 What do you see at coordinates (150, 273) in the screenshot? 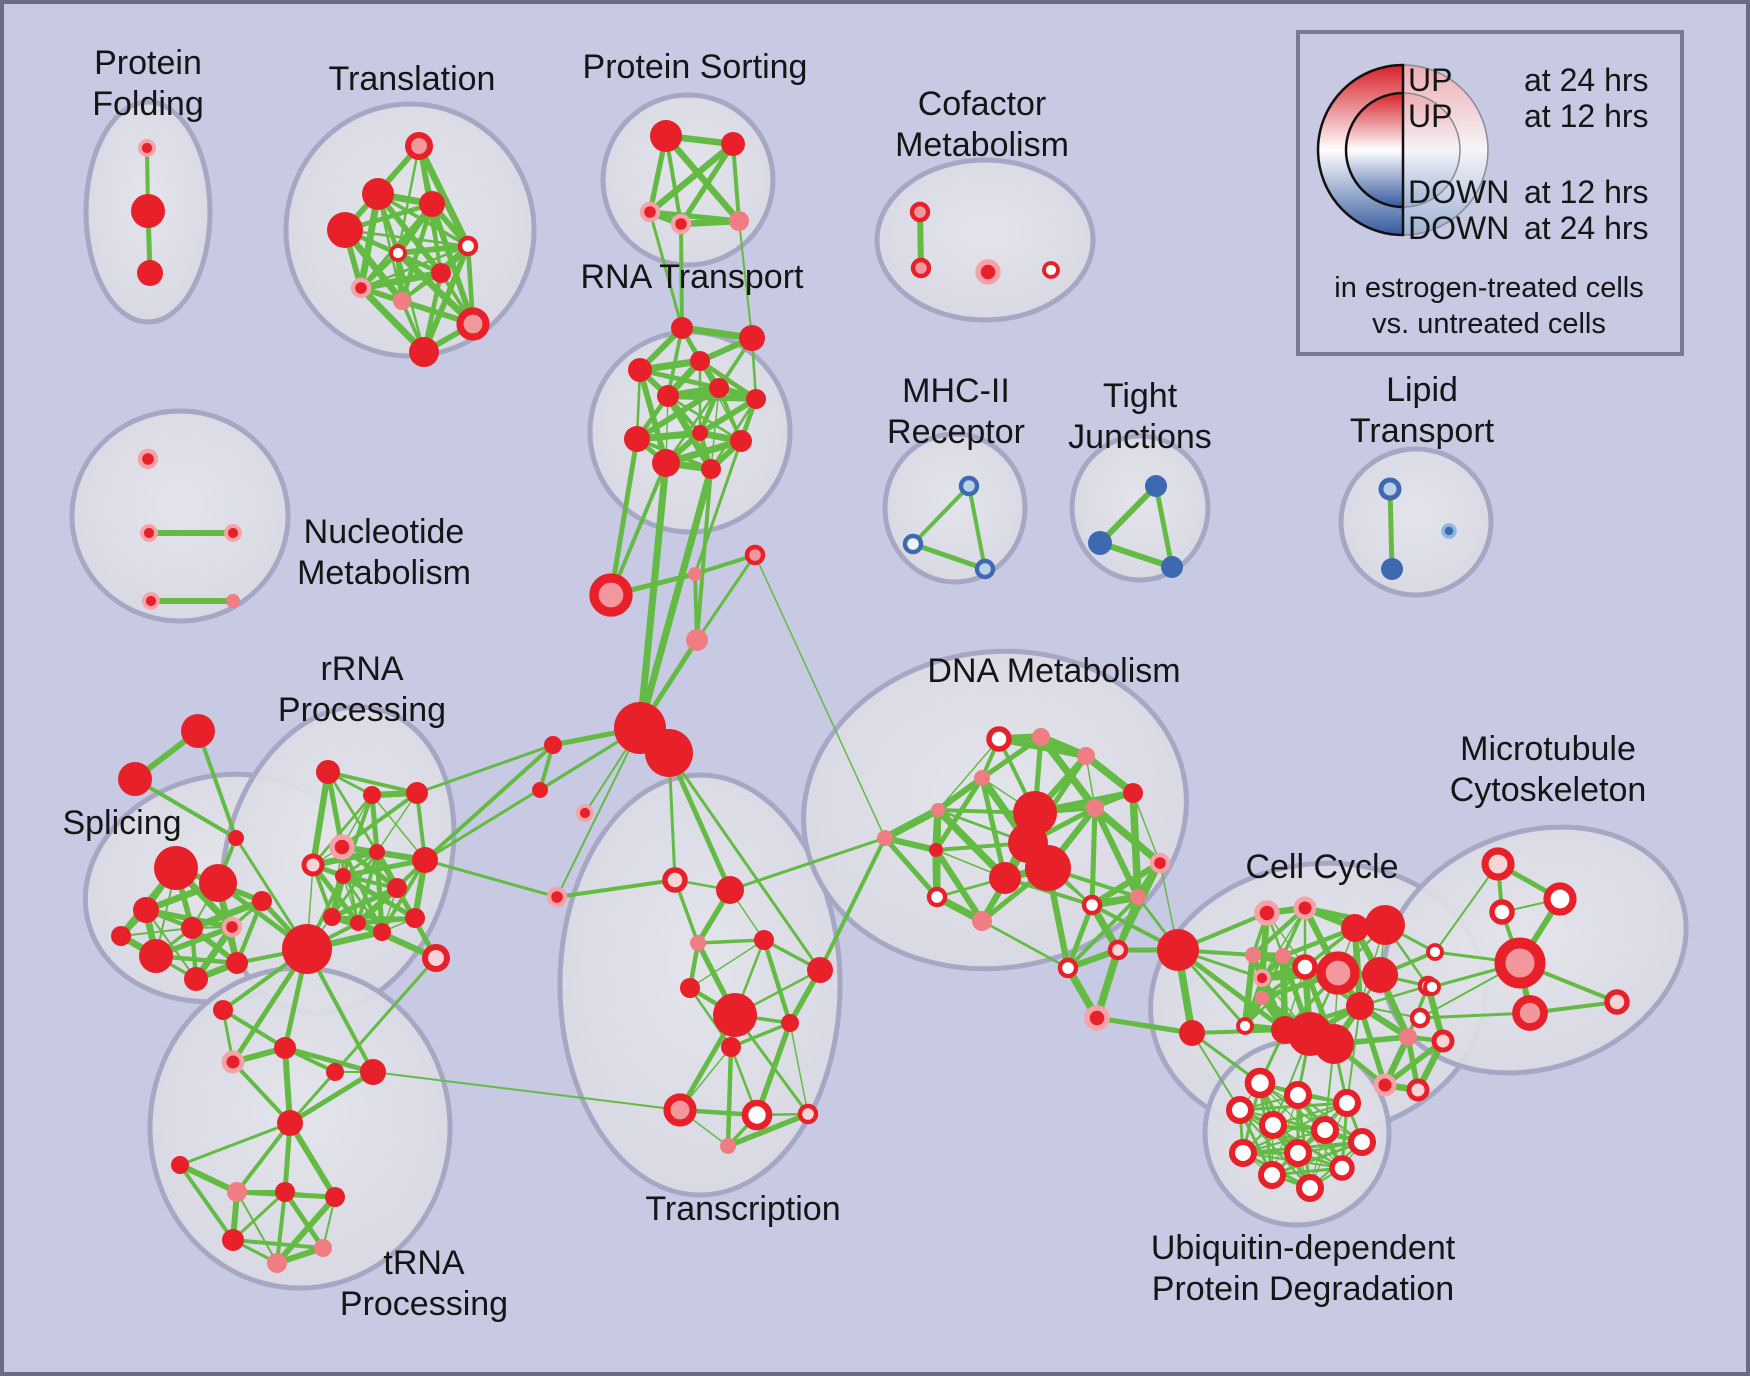
I see `gene-node-pf3` at bounding box center [150, 273].